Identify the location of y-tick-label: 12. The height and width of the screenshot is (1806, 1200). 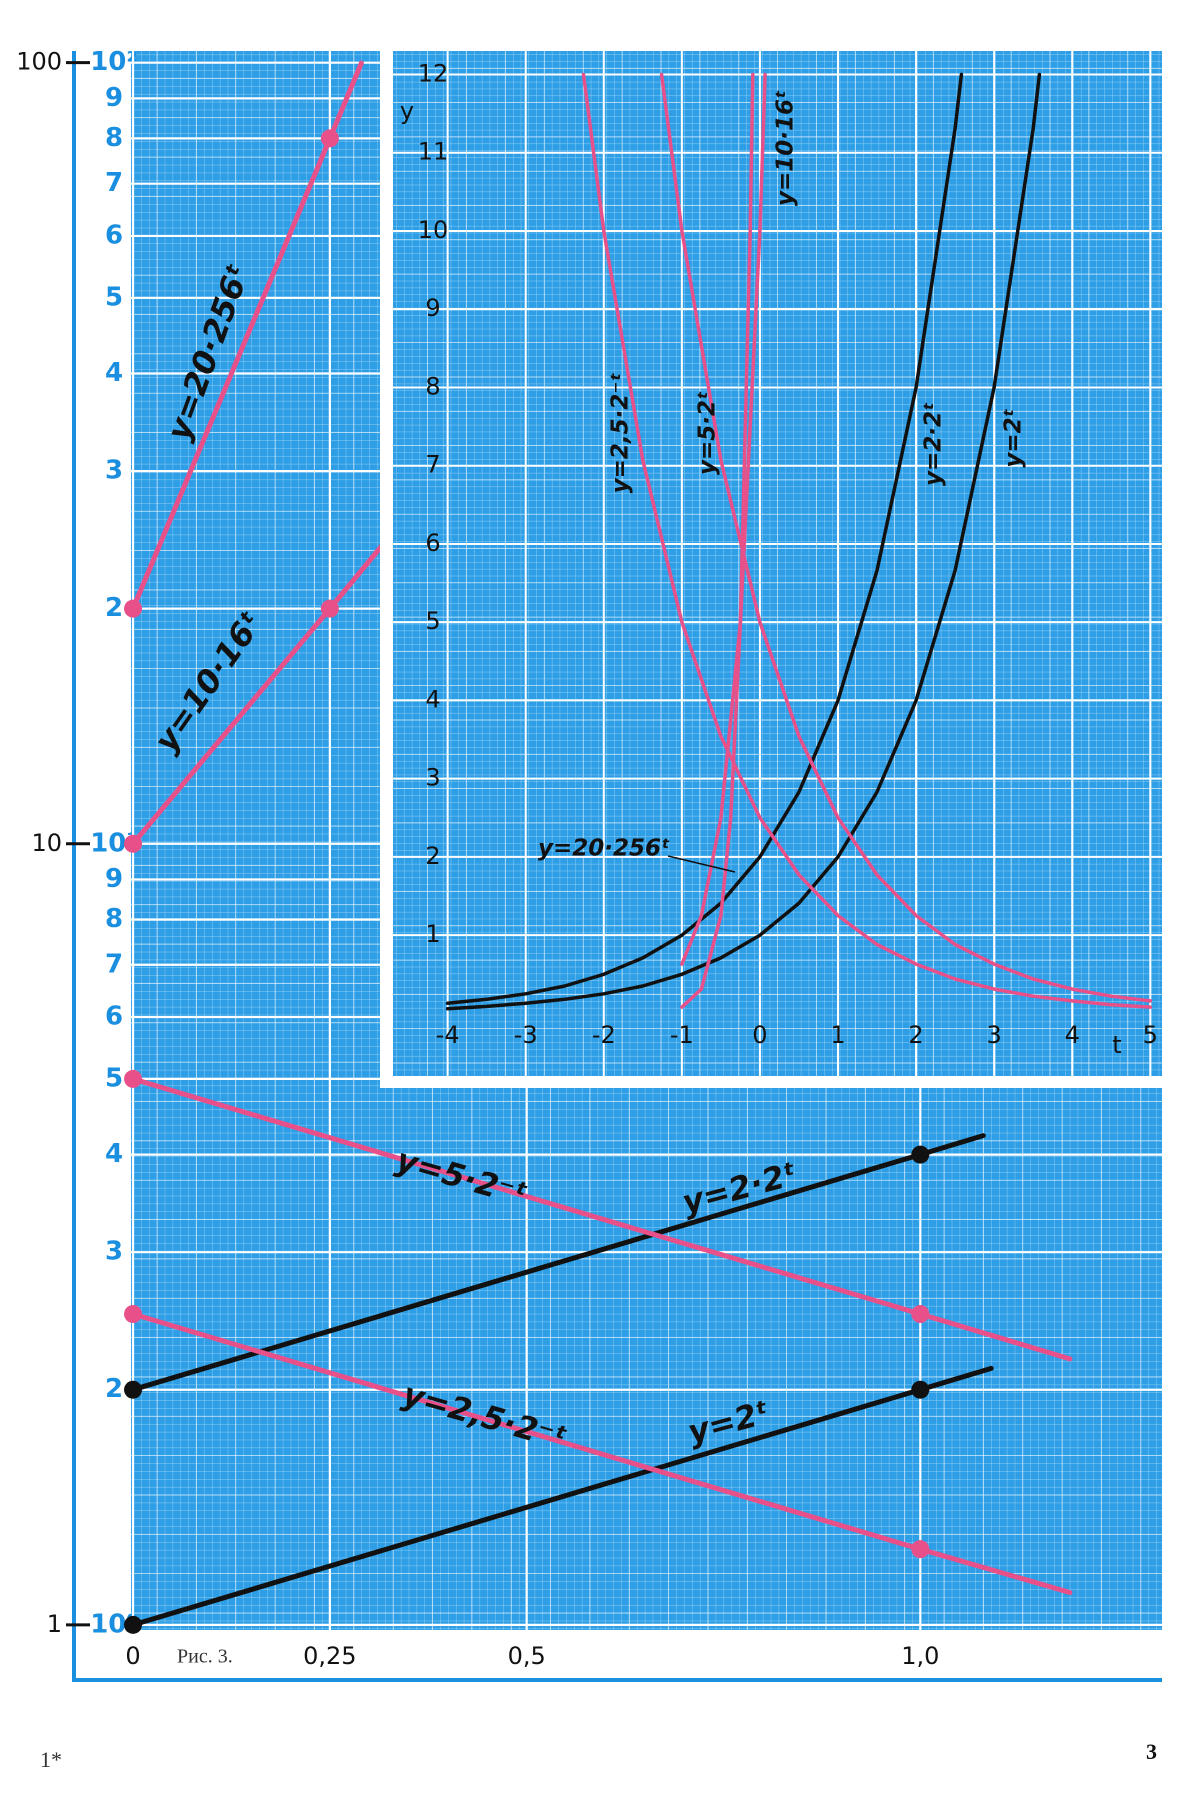
(433, 73).